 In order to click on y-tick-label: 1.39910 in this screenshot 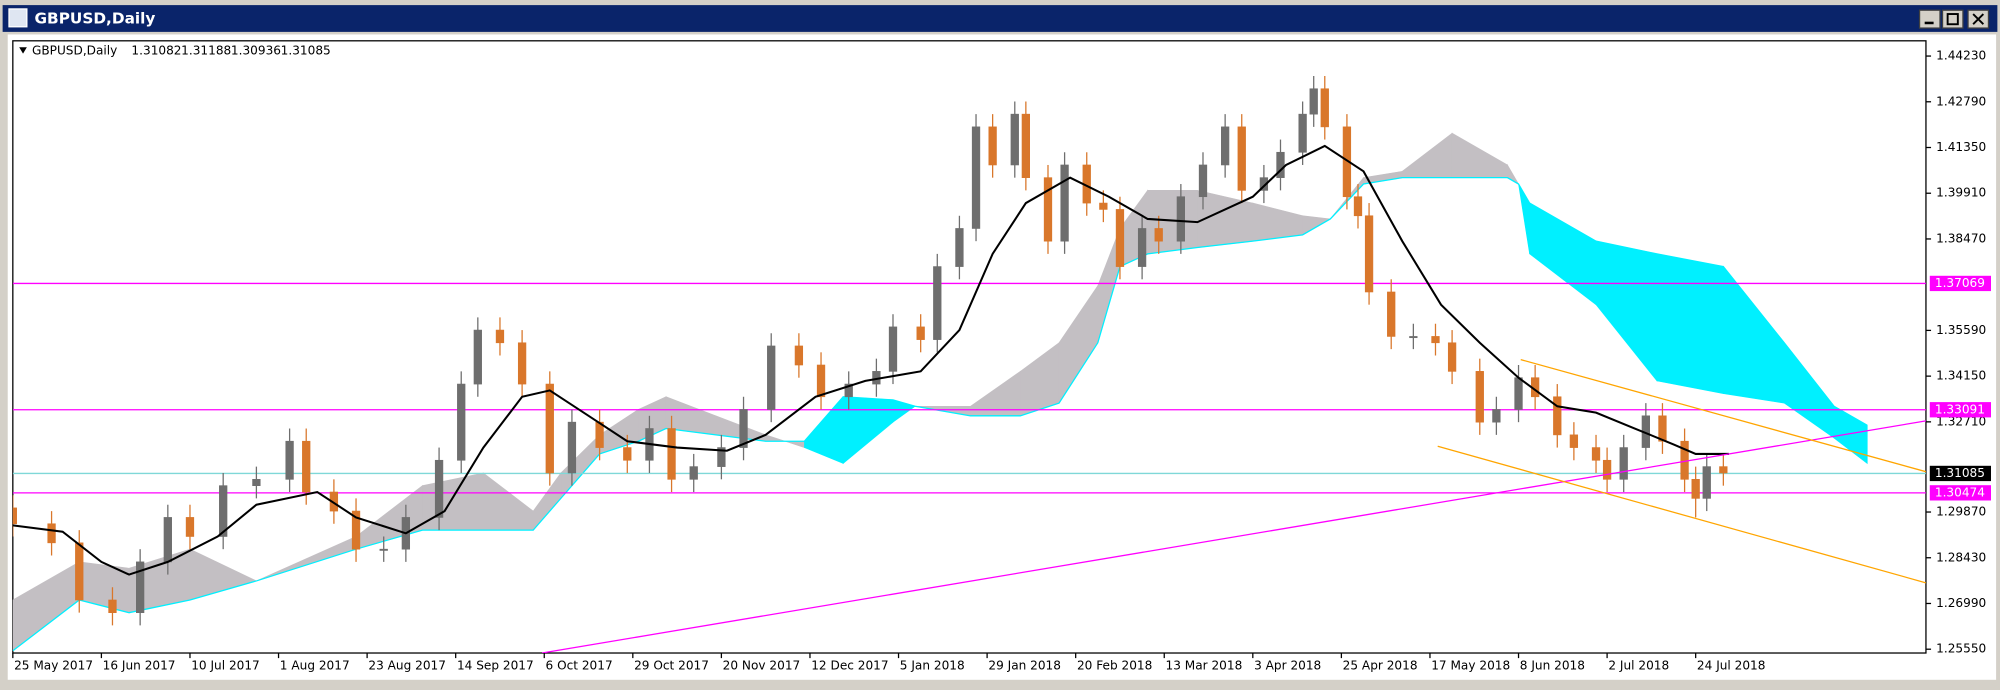, I will do `click(1961, 193)`.